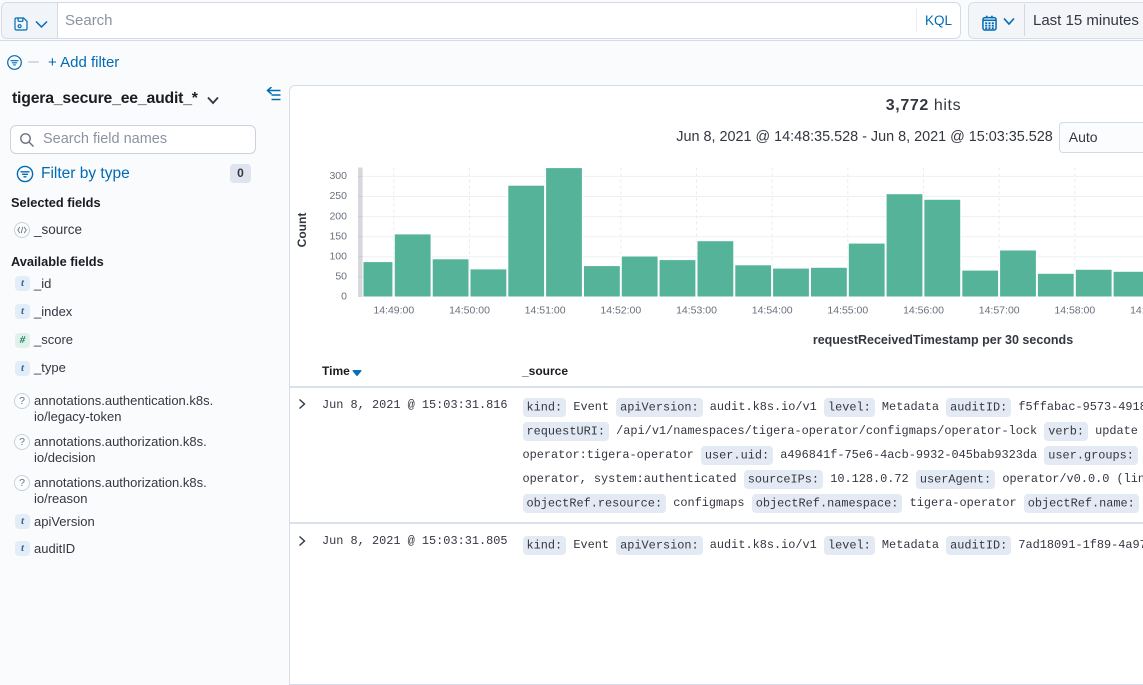  I want to click on svg-text: 100, so click(338, 257).